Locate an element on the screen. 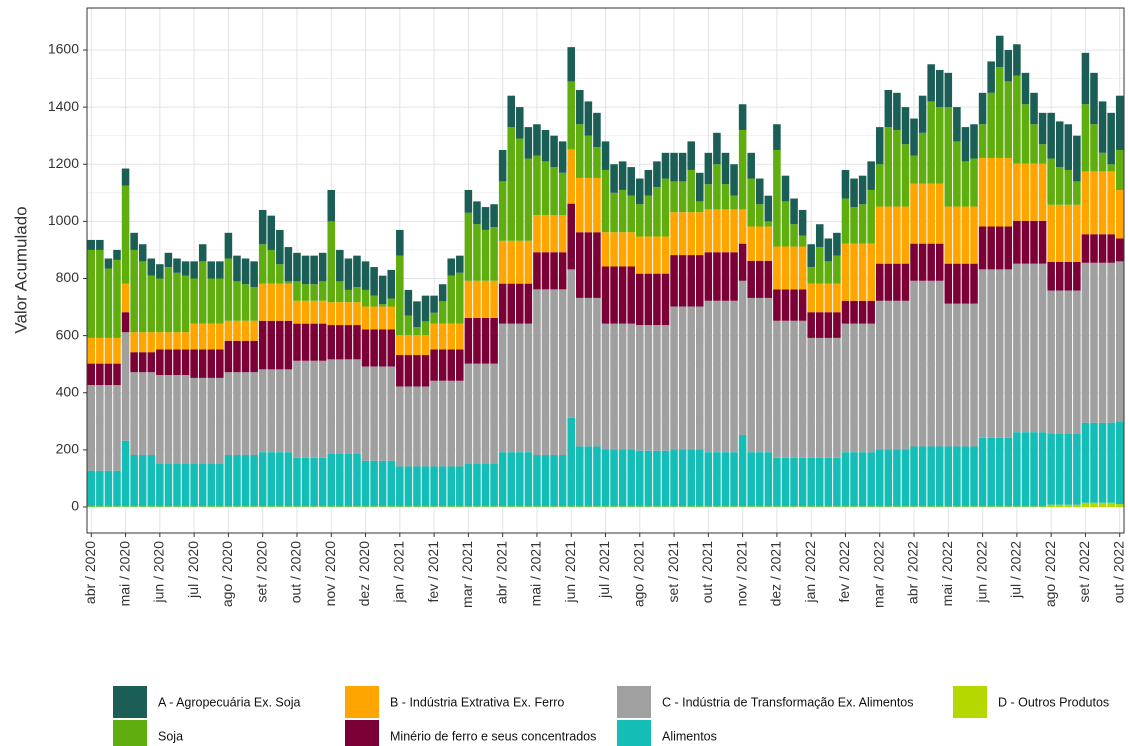 The width and height of the screenshot is (1128, 746). x-tick-label: jul / 2022 is located at coordinates (1016, 570).